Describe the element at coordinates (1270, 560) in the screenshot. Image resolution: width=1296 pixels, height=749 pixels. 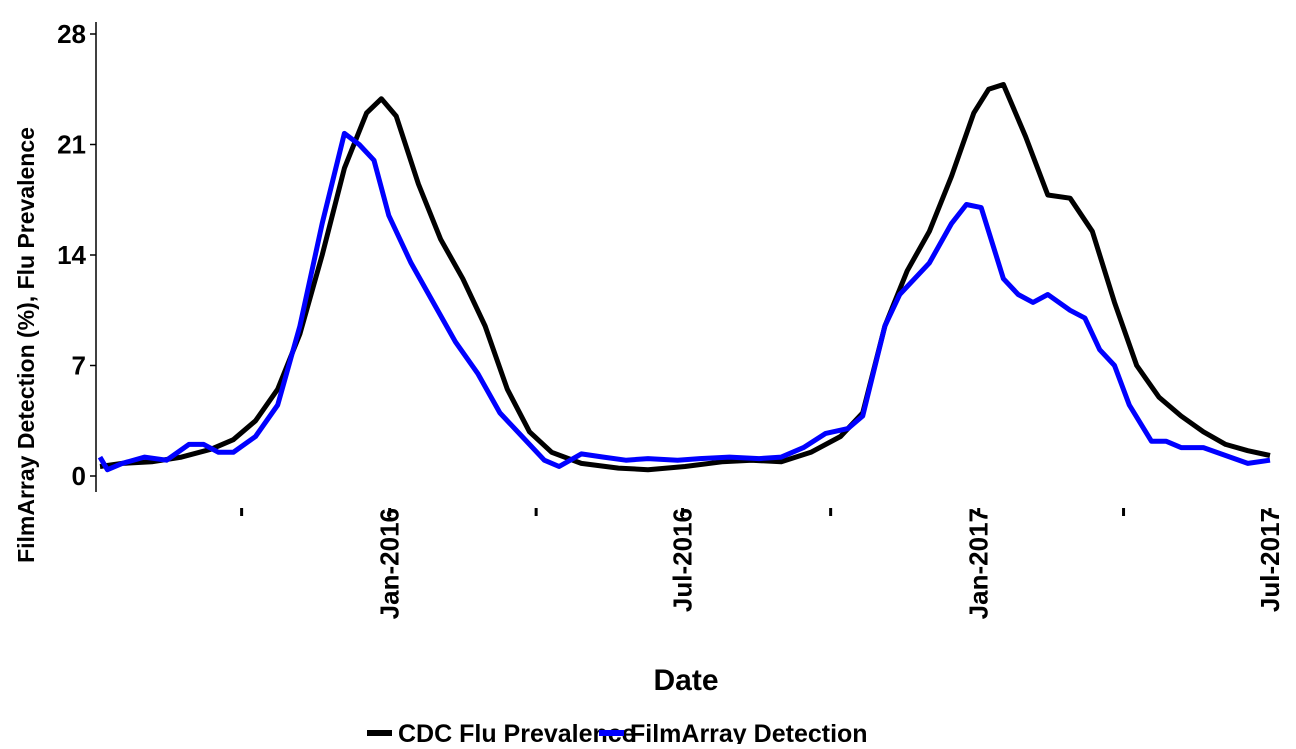
I see `x-tick-label: Jul-2017` at that location.